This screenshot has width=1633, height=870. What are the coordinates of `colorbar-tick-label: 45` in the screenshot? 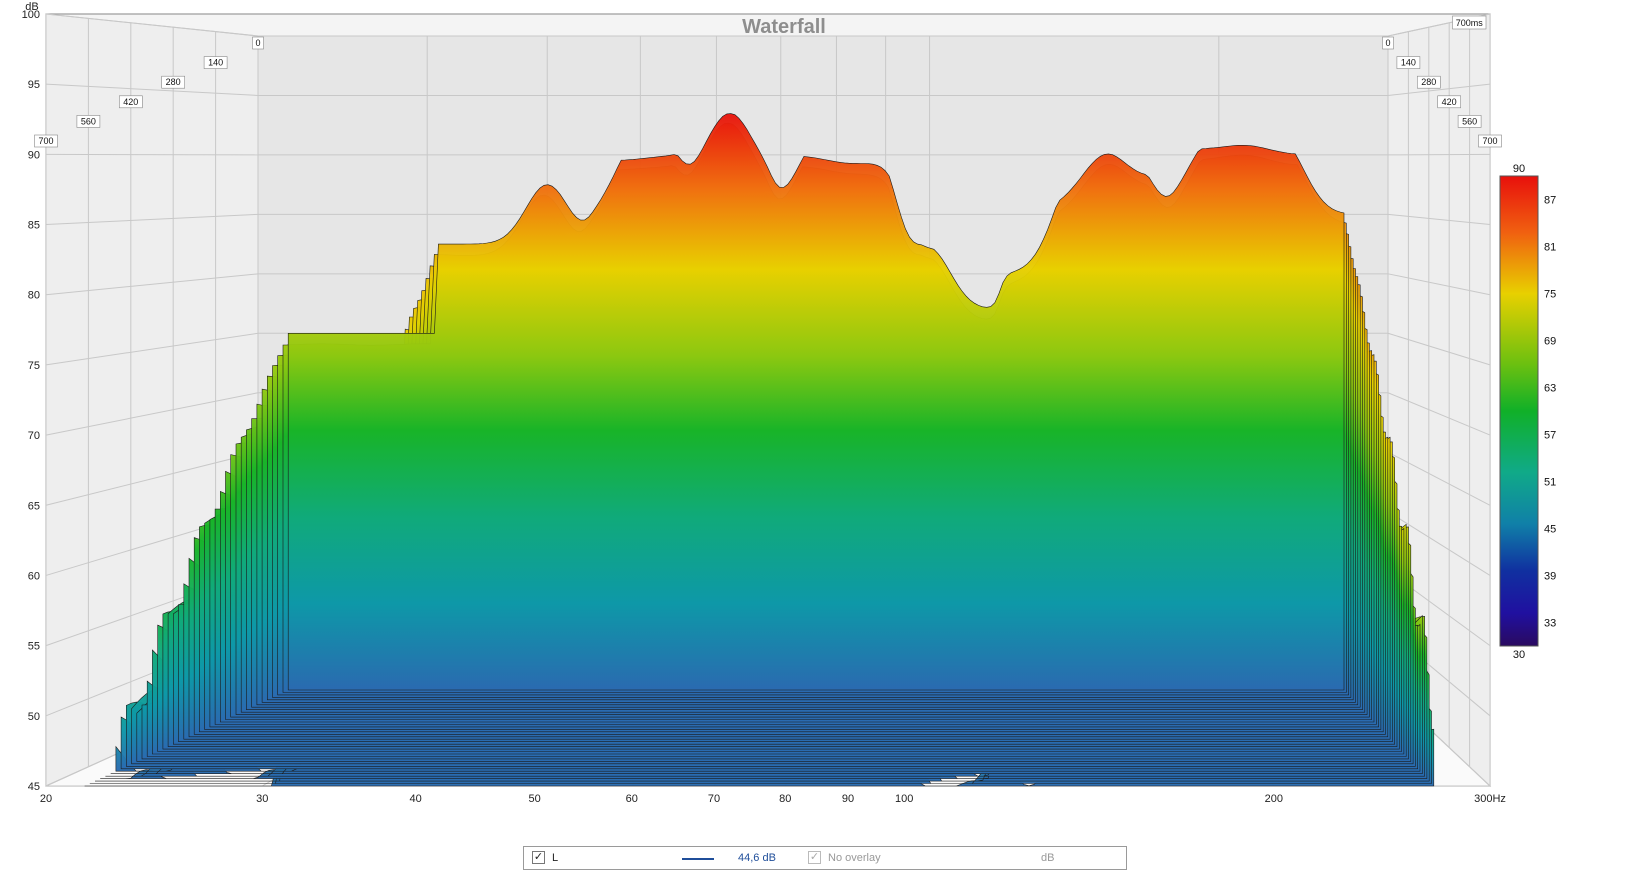 It's located at (1550, 530).